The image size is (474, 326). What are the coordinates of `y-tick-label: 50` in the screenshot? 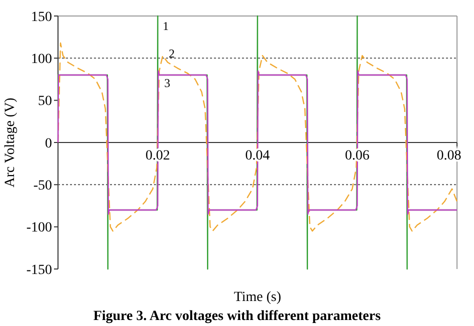 It's located at (45, 102).